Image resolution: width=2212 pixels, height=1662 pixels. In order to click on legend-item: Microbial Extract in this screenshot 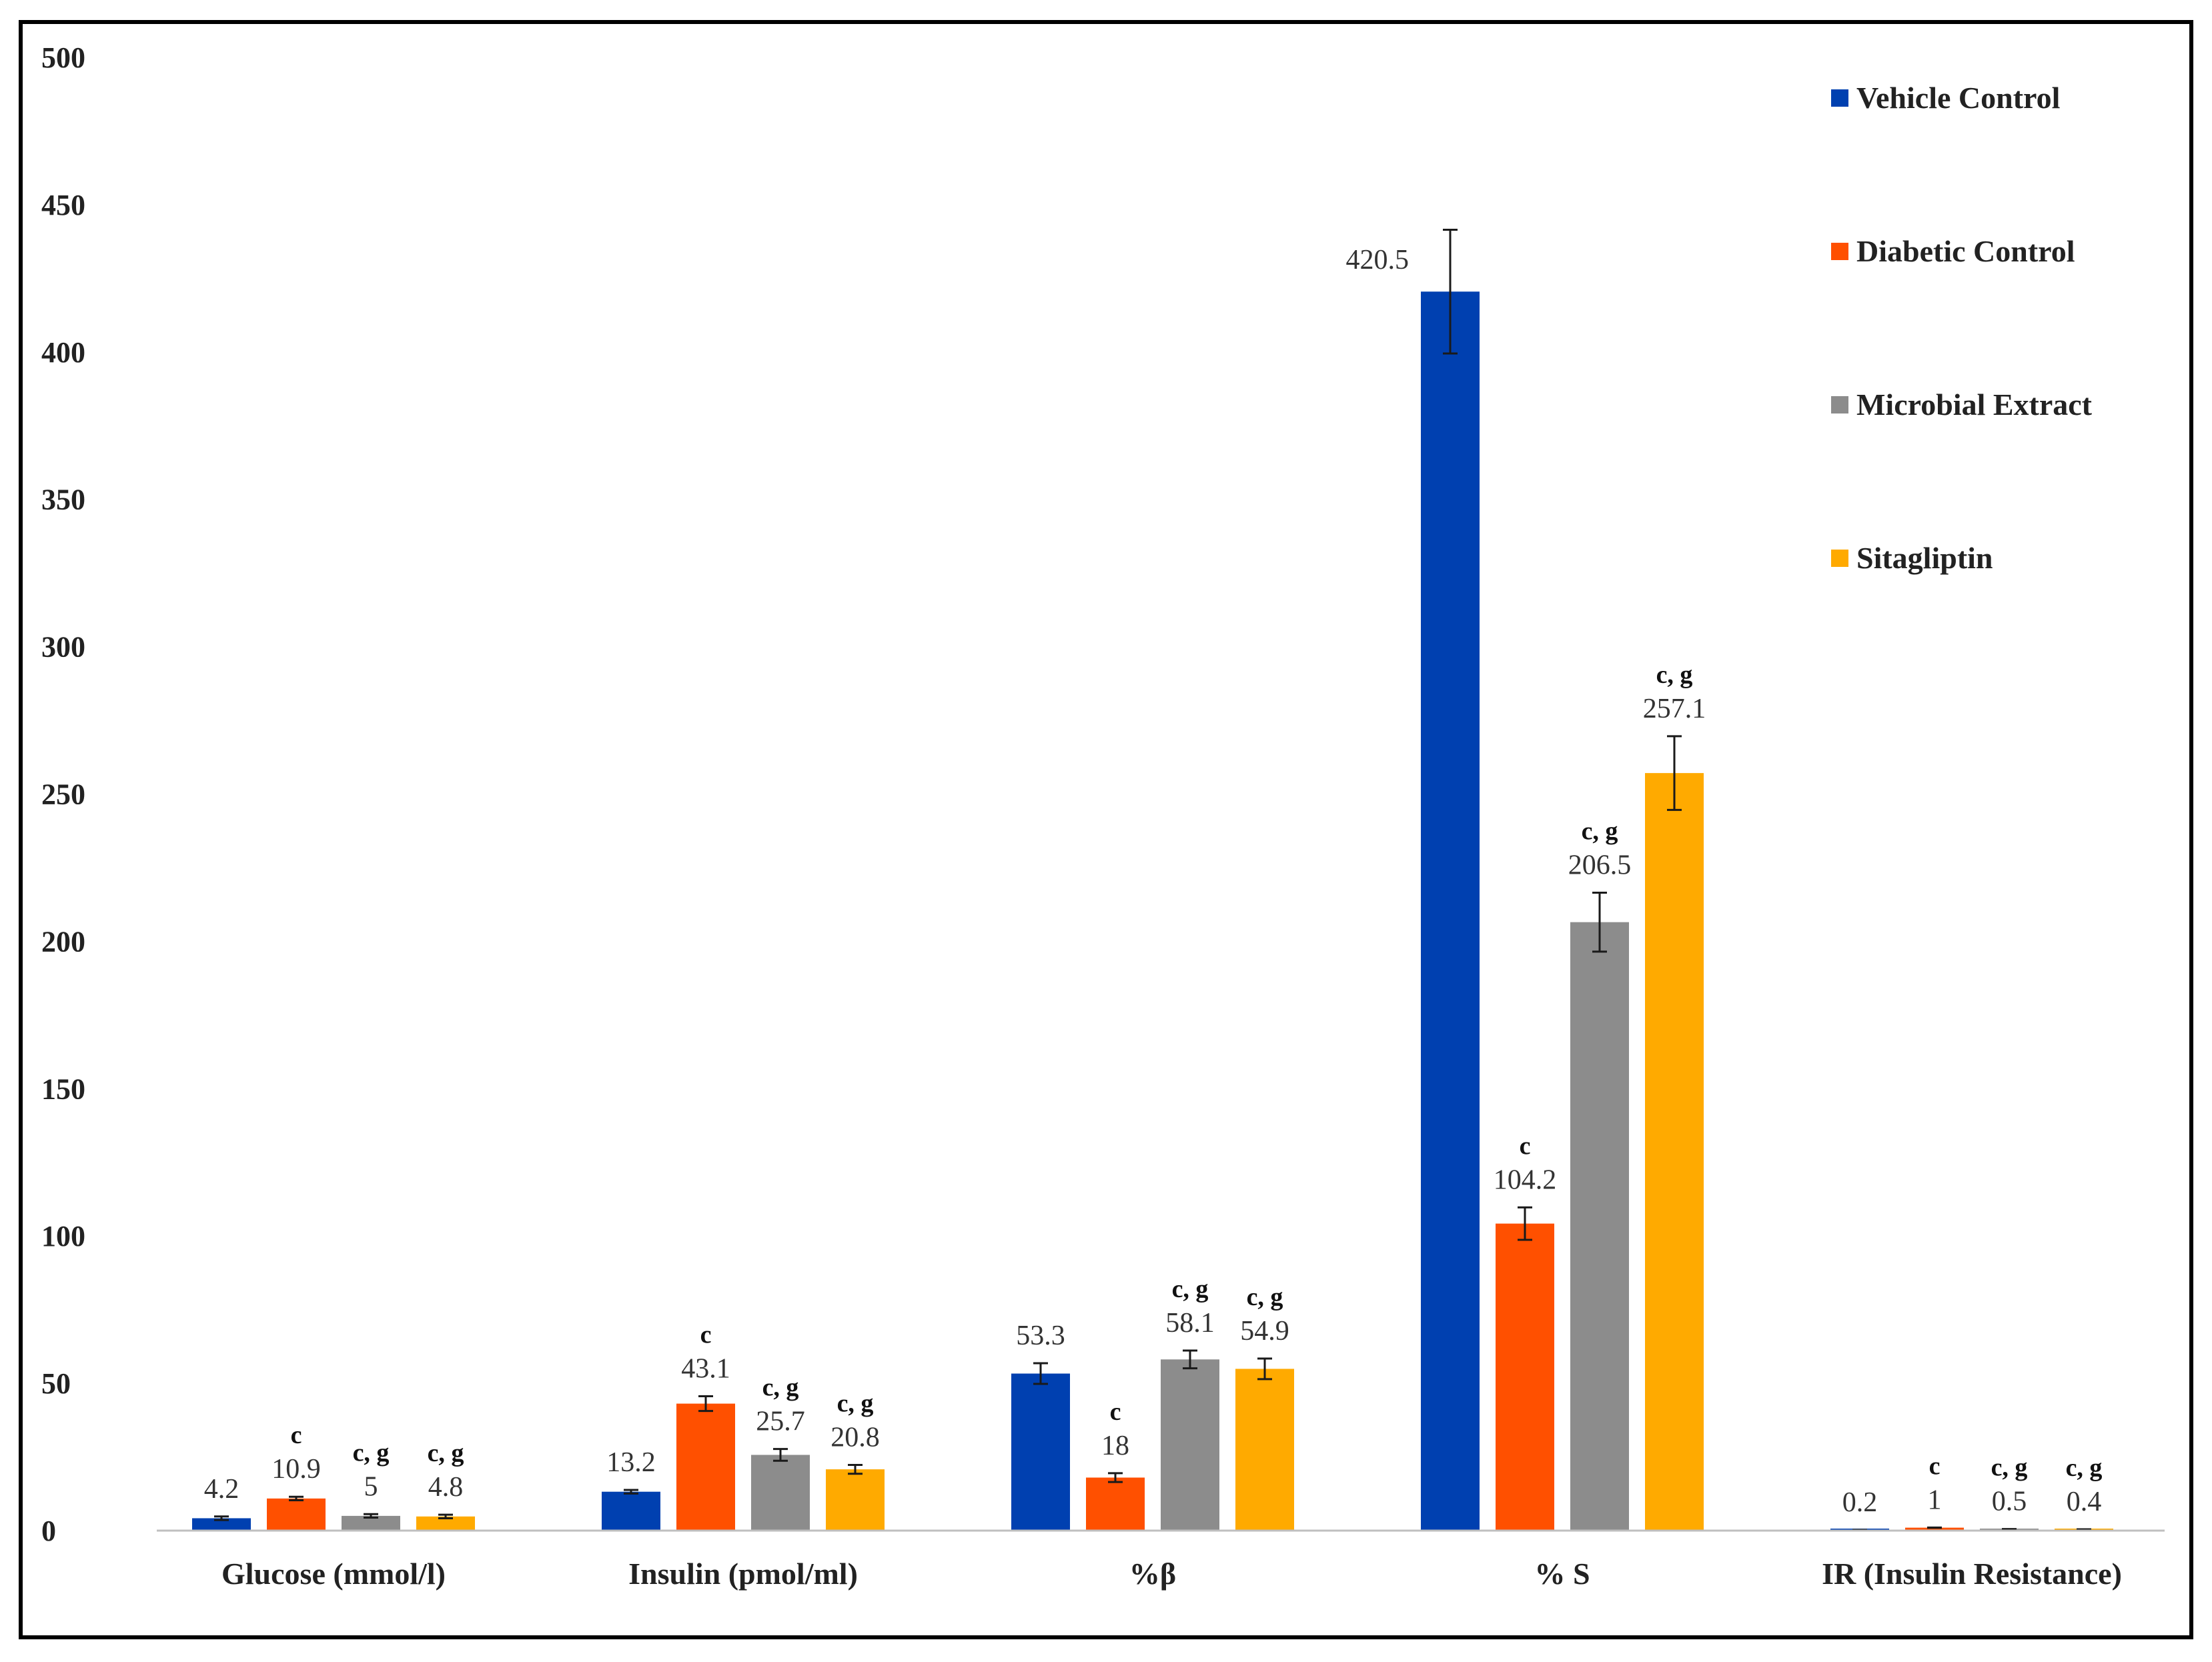, I will do `click(1962, 404)`.